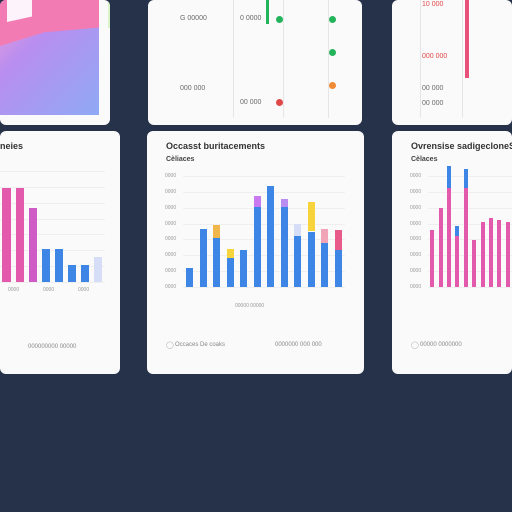 This screenshot has width=512, height=512. What do you see at coordinates (109, 14) in the screenshot?
I see `green-strip` at bounding box center [109, 14].